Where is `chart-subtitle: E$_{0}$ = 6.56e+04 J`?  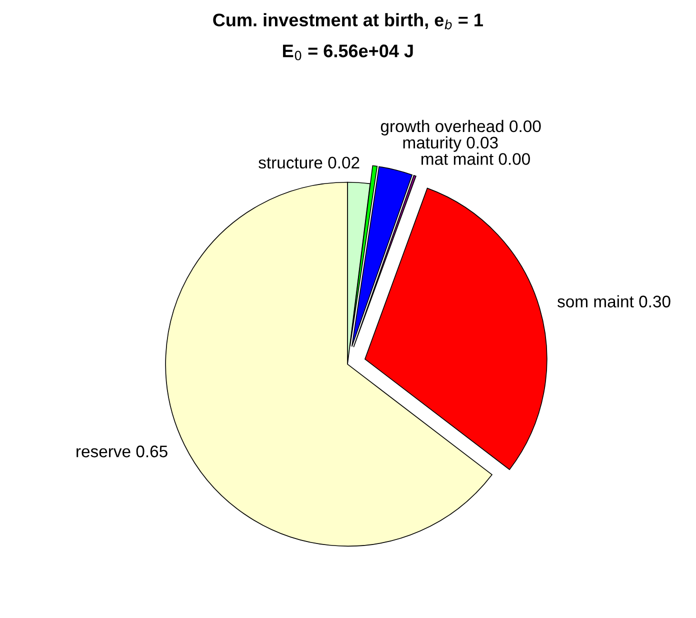
chart-subtitle: E$_{0}$ = 6.56e+04 J is located at coordinates (348, 52).